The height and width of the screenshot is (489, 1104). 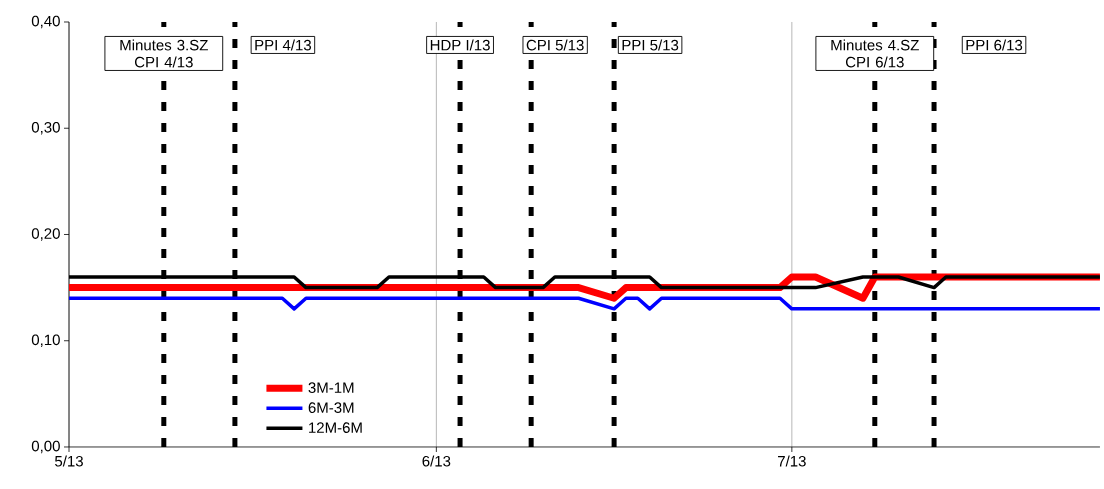 I want to click on y-tick-label: 0,00, so click(x=45, y=447).